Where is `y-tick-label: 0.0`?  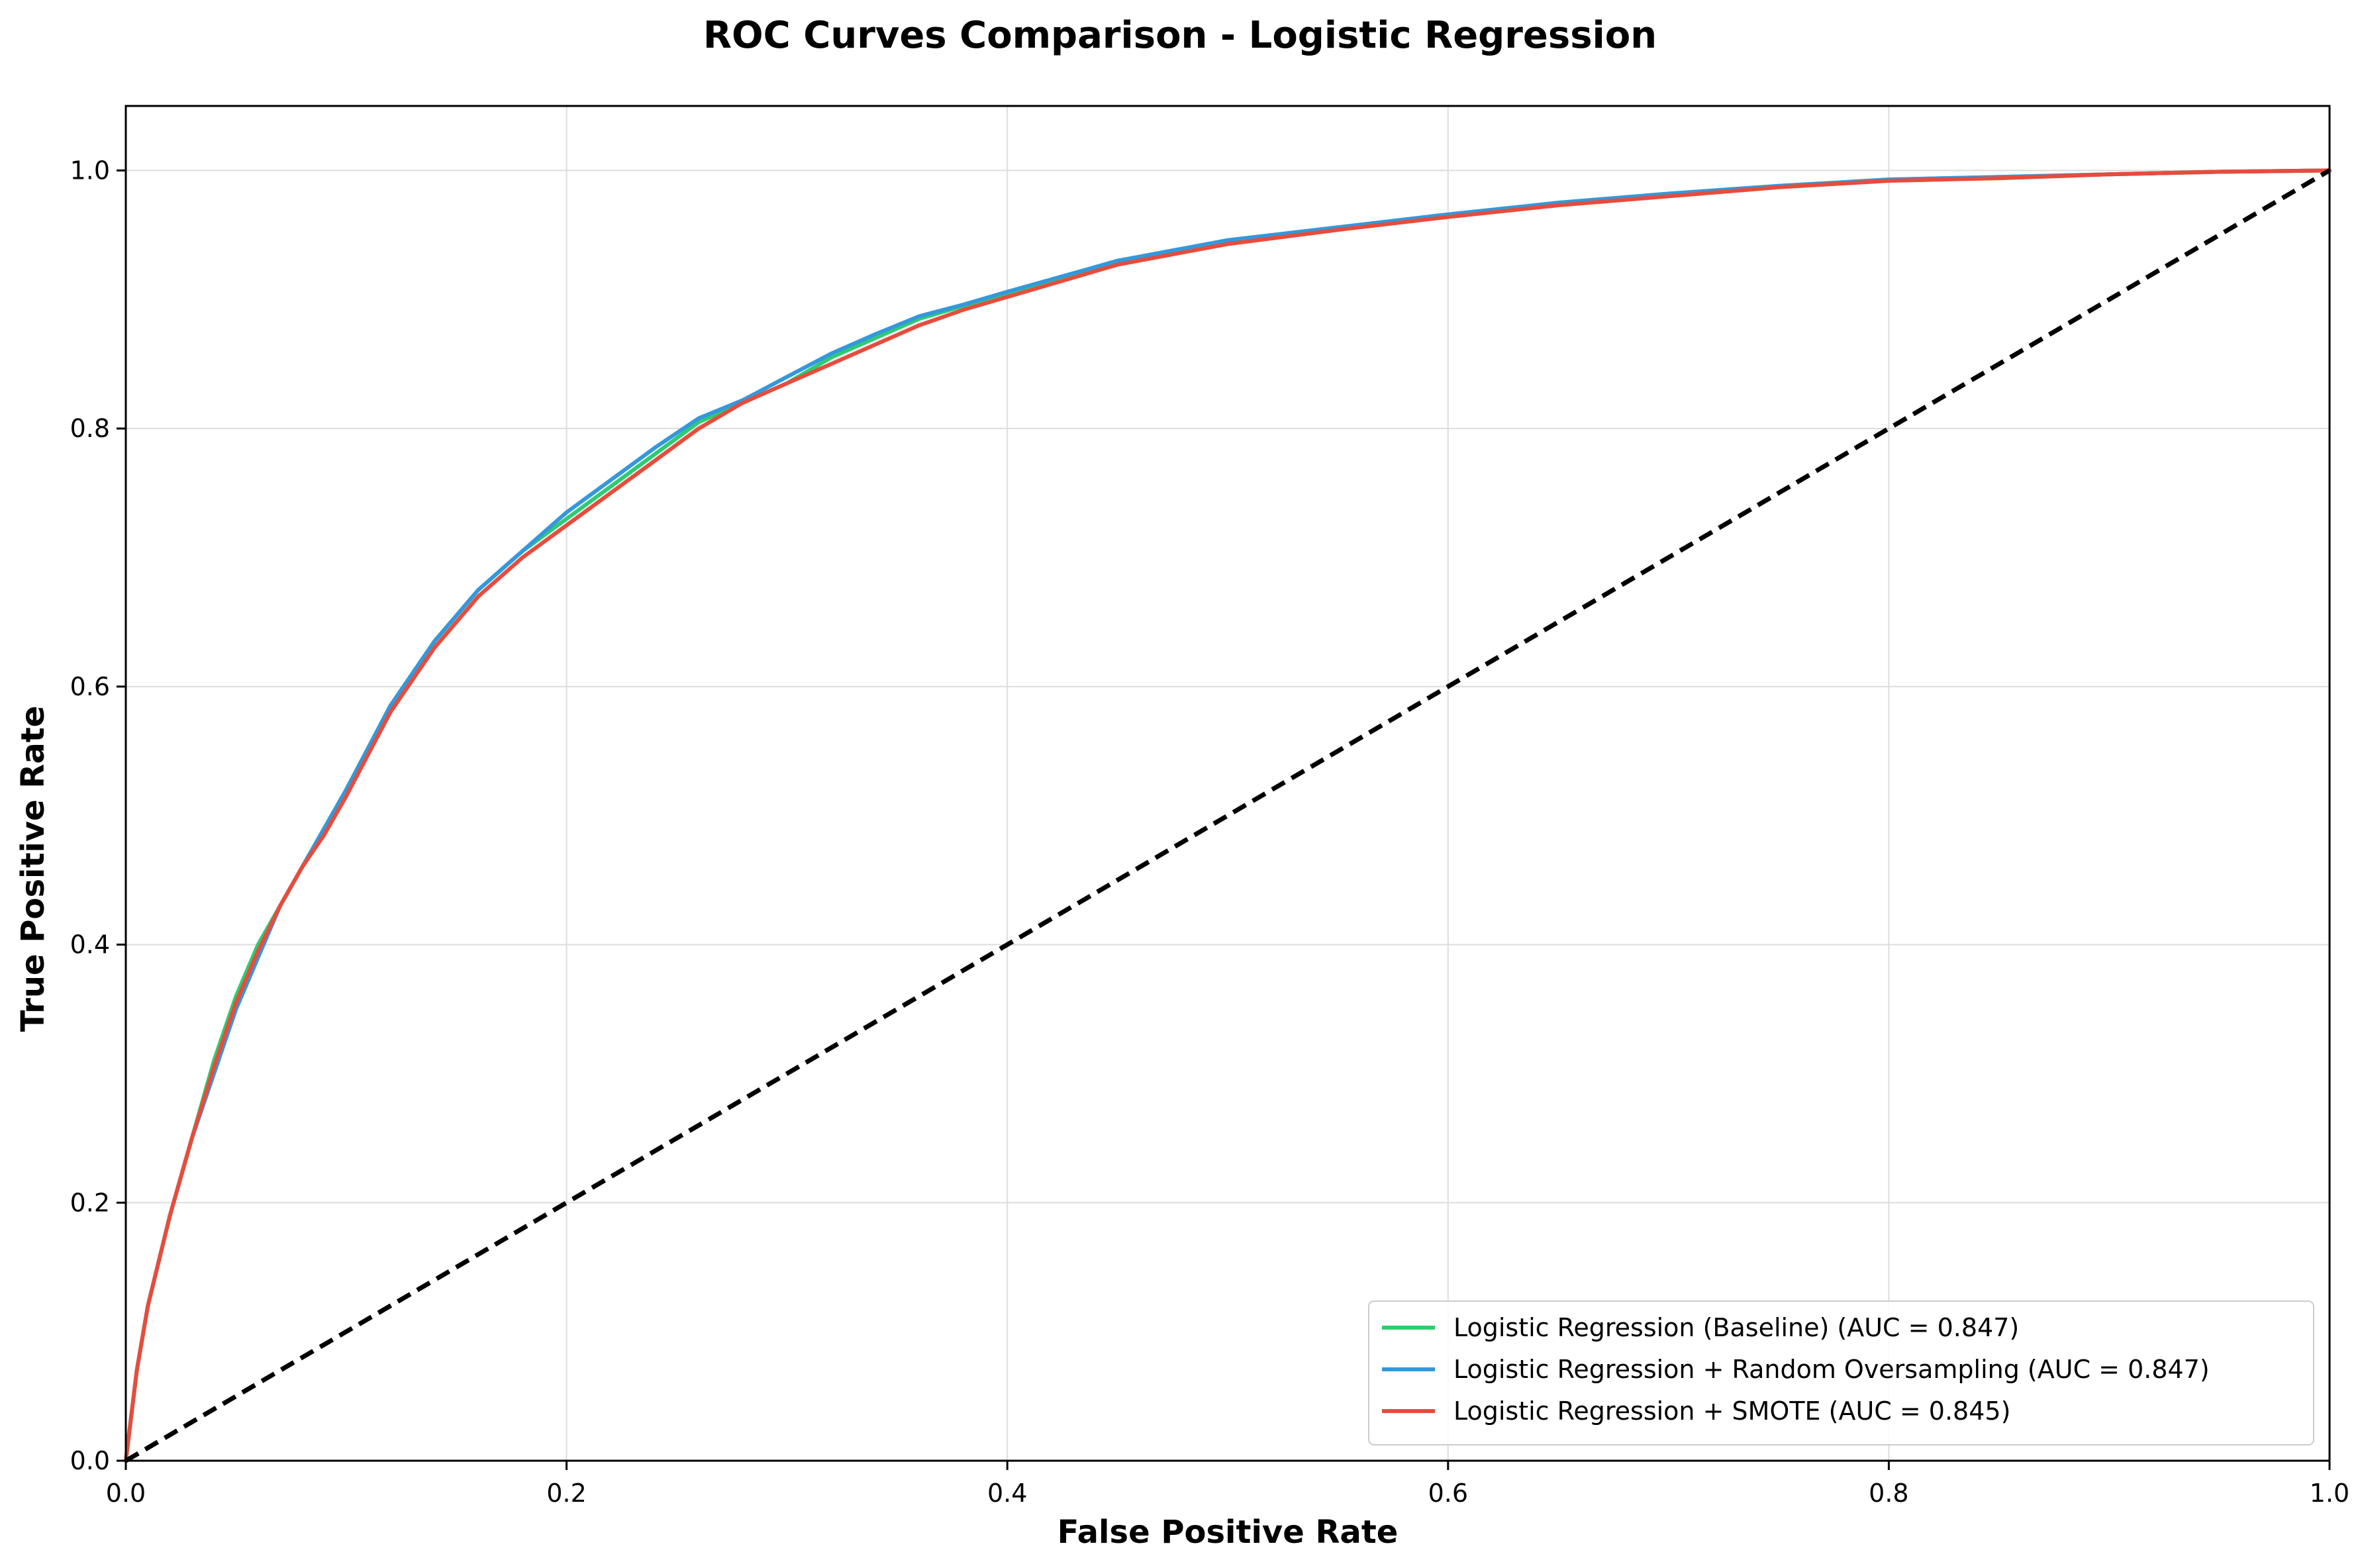 y-tick-label: 0.0 is located at coordinates (90, 1460).